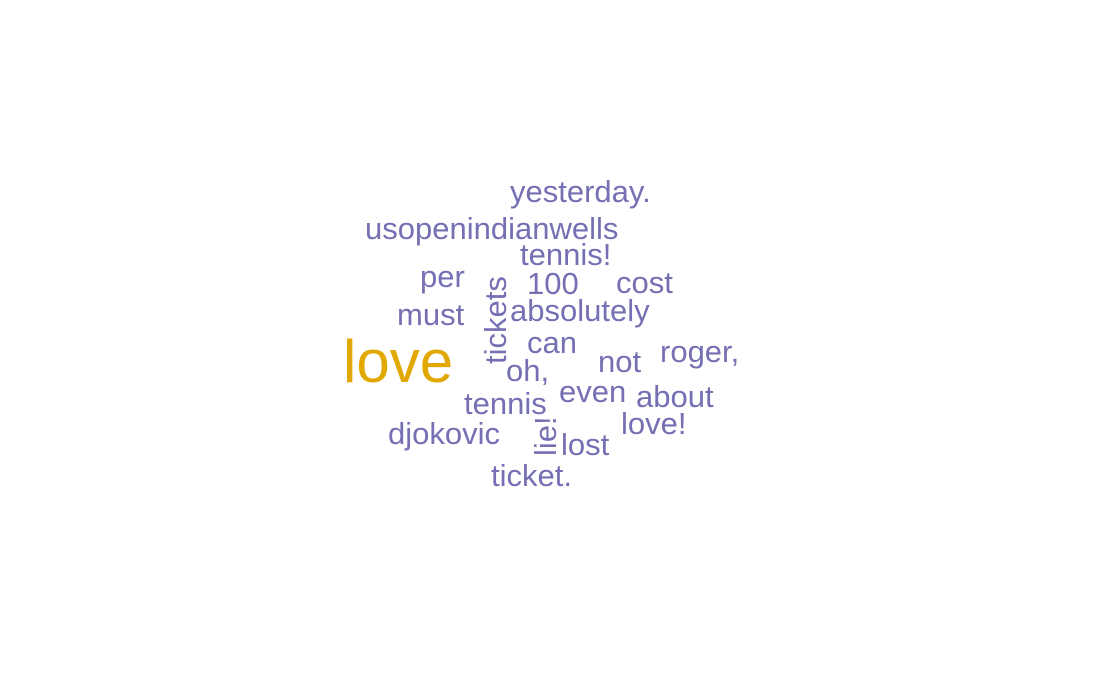 The width and height of the screenshot is (1112, 686). I want to click on word-4: per, so click(442, 276).